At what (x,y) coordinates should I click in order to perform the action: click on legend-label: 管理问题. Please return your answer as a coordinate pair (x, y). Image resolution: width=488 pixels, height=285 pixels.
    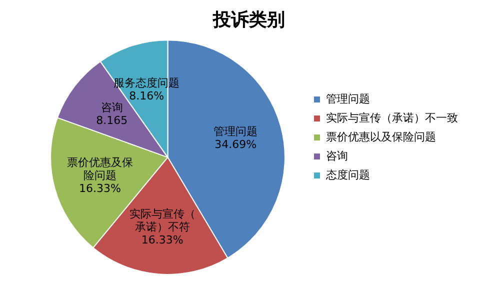
    Looking at the image, I should click on (348, 99).